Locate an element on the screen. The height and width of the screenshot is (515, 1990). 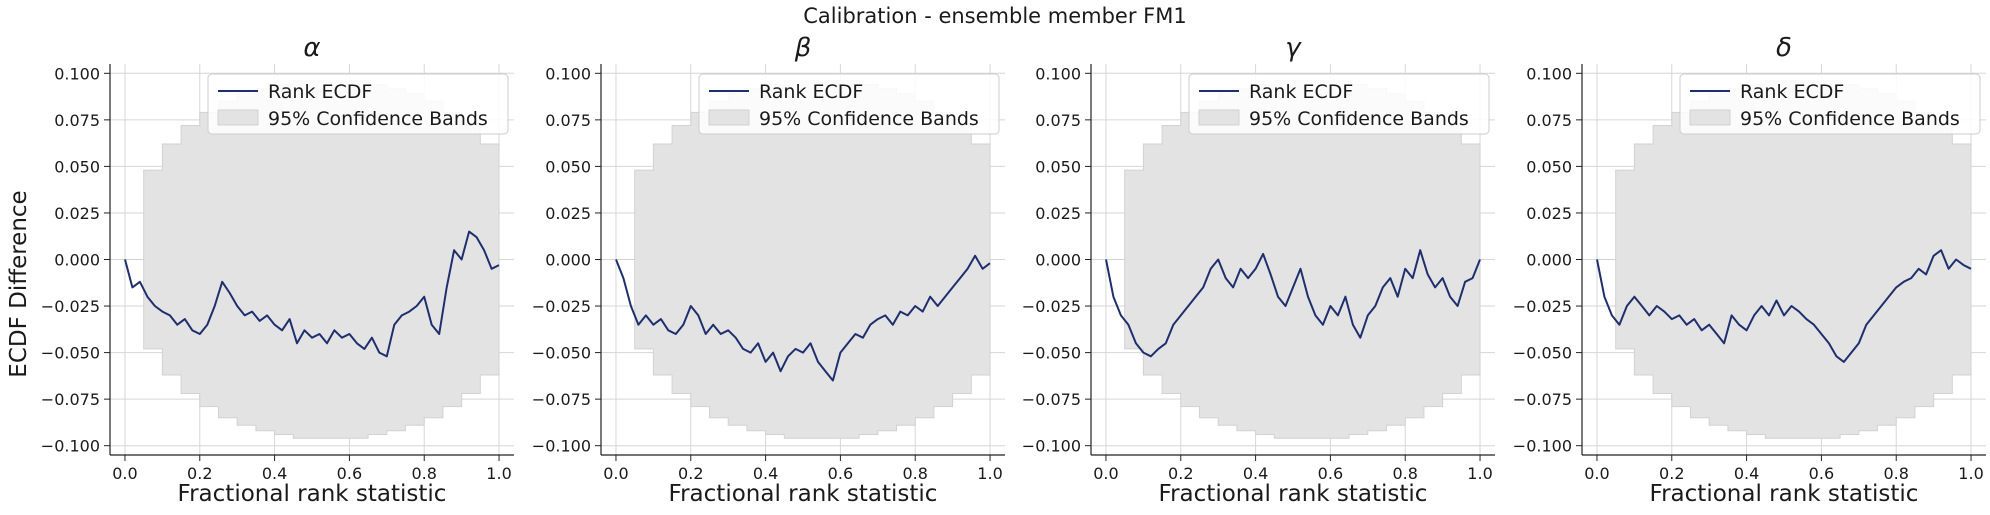
panel-title: δ is located at coordinates (1784, 48).